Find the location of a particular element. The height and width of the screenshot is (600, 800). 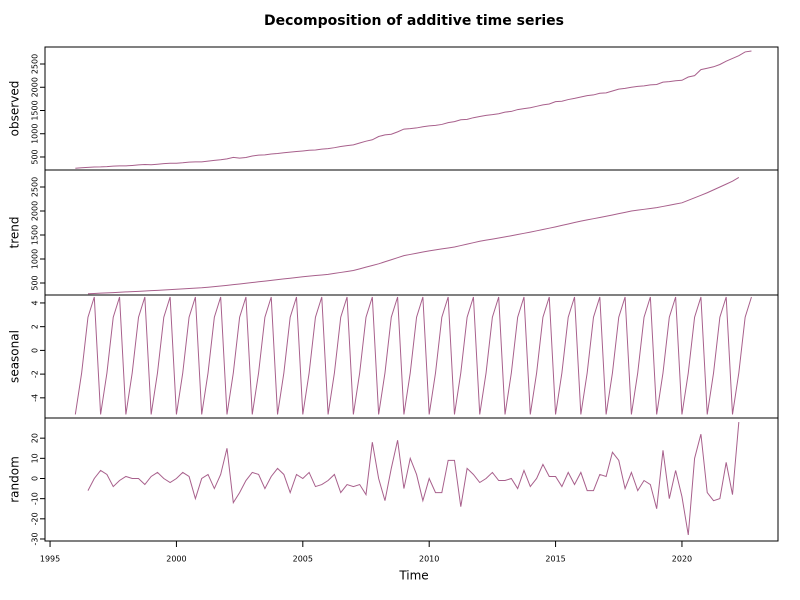

y-tick-label: -2 is located at coordinates (35, 374).